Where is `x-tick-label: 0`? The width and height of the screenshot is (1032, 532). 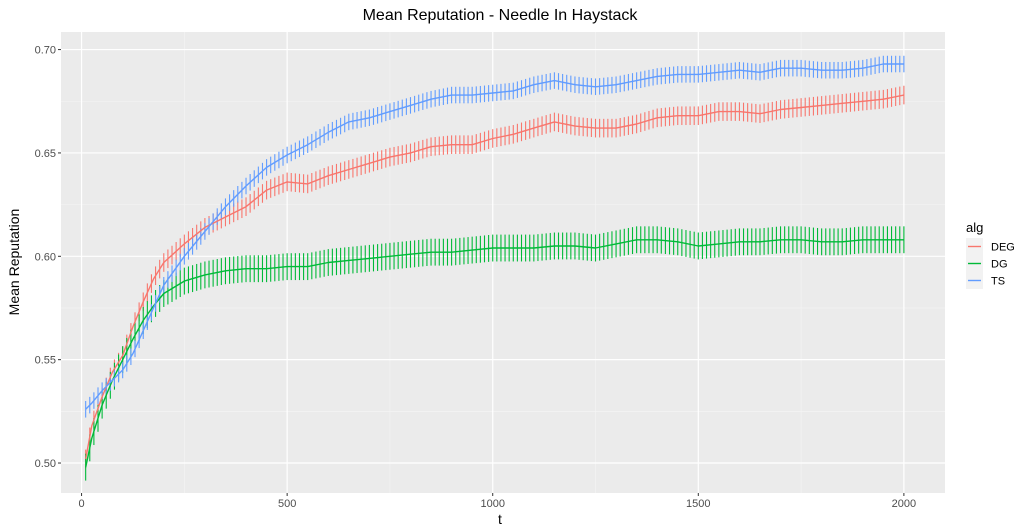
x-tick-label: 0 is located at coordinates (81, 504).